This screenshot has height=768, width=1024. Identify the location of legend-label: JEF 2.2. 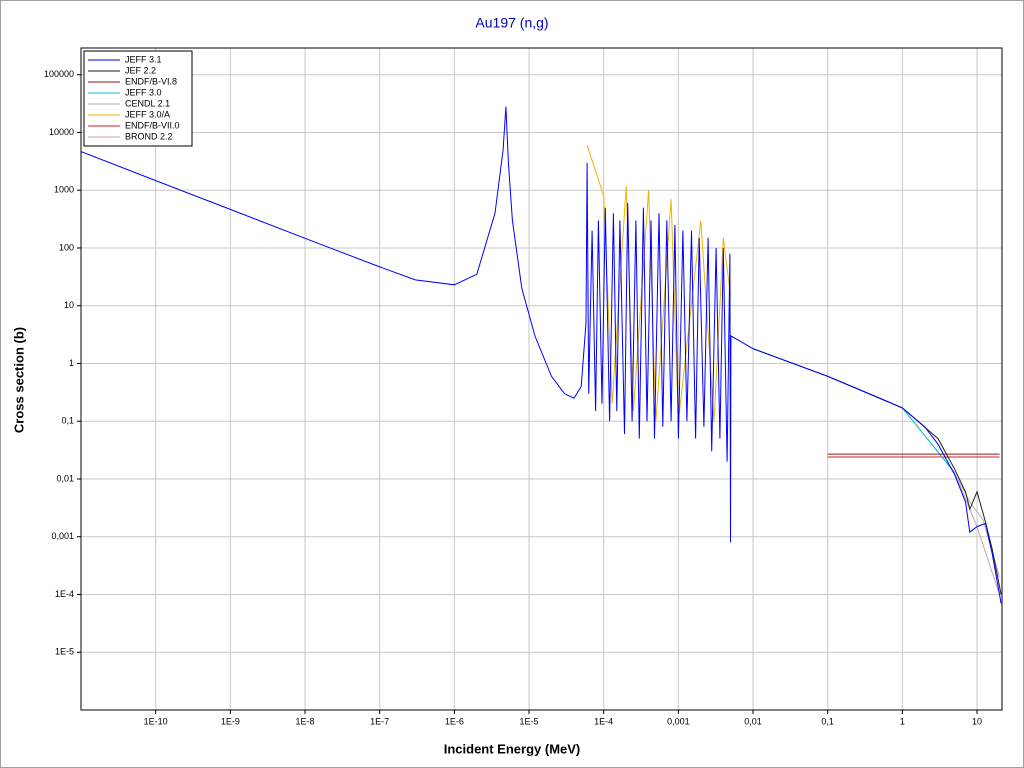
(140, 70).